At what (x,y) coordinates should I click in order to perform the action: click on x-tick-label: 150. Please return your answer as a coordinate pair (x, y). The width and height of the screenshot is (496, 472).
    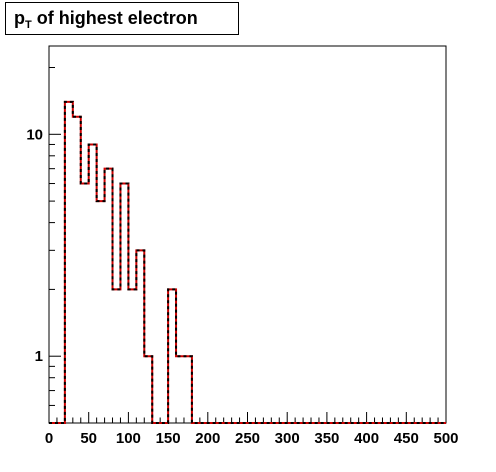
    Looking at the image, I should click on (168, 438).